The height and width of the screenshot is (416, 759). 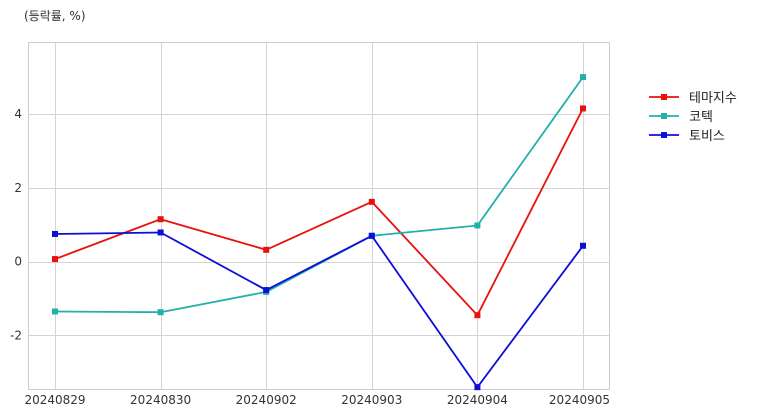 I want to click on x-tick-label: 20240902, so click(x=266, y=400).